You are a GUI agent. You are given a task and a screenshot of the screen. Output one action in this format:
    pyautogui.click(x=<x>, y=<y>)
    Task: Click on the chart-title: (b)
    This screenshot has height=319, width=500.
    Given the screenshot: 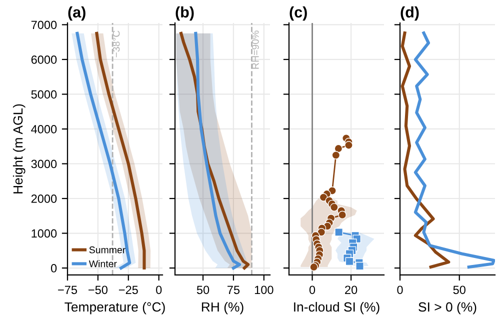 What is the action you would take?
    pyautogui.click(x=185, y=13)
    